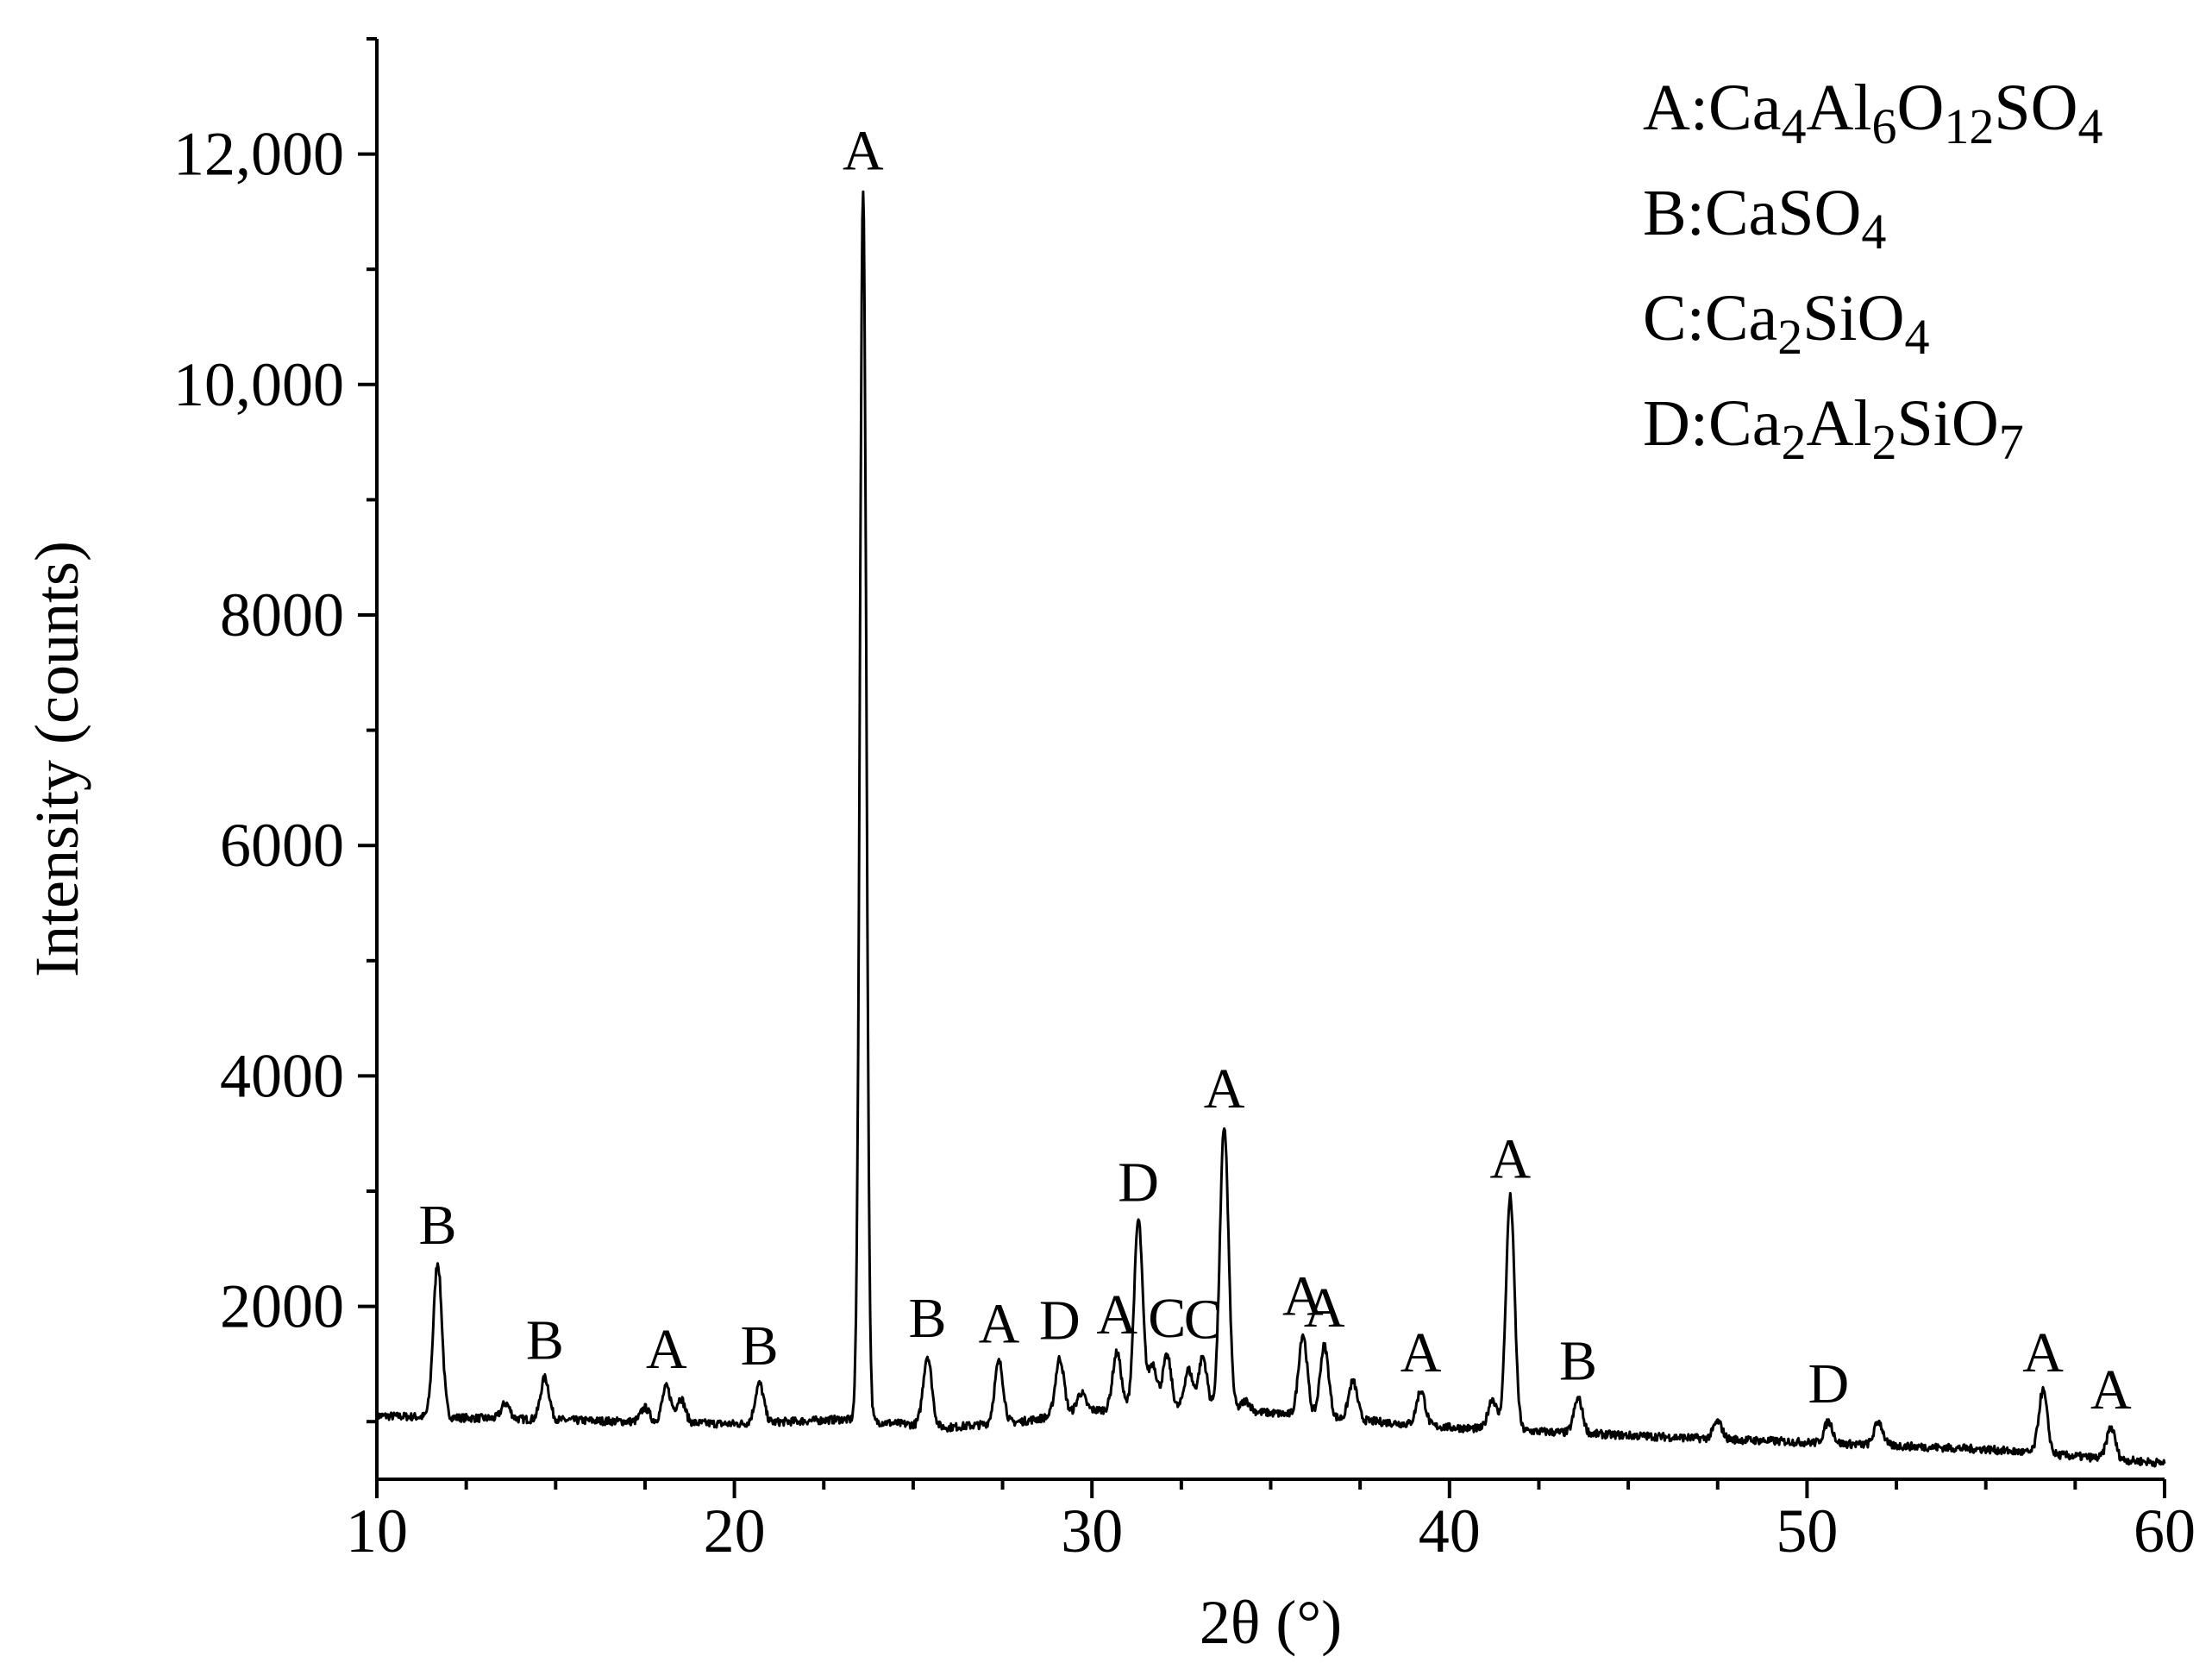 This screenshot has height=1669, width=2212. Describe the element at coordinates (1271, 1623) in the screenshot. I see `x-axis-title: 2θ (°)` at that location.